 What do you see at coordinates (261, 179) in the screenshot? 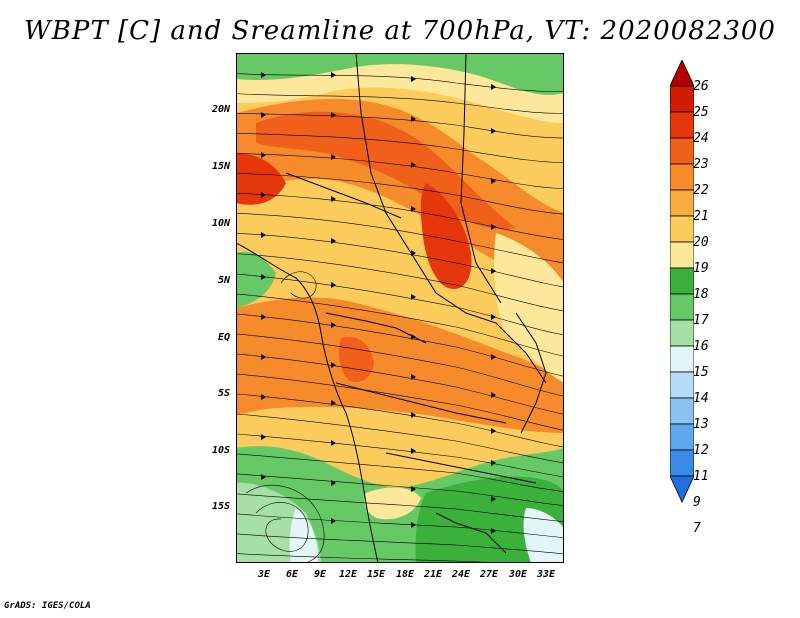
I see `field-red-west` at bounding box center [261, 179].